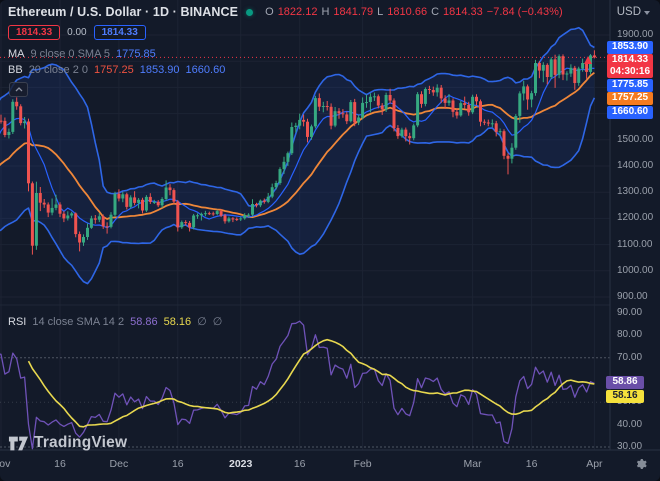  I want to click on rsi-badge: 58.86, so click(625, 382).